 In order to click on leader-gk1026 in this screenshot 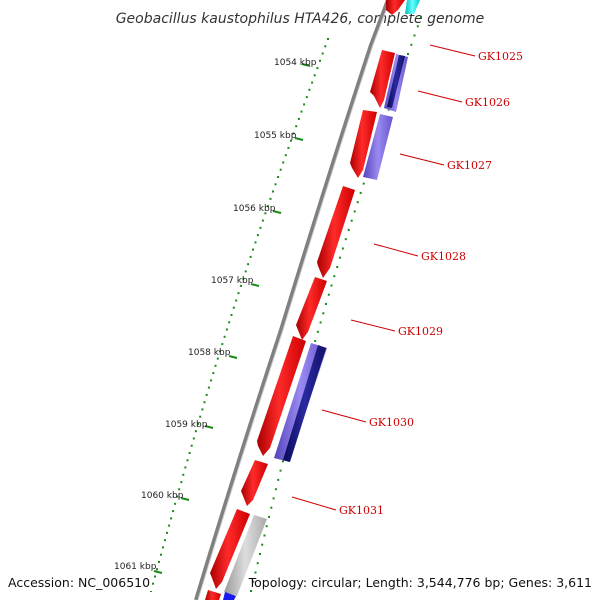, I will do `click(440, 96)`.